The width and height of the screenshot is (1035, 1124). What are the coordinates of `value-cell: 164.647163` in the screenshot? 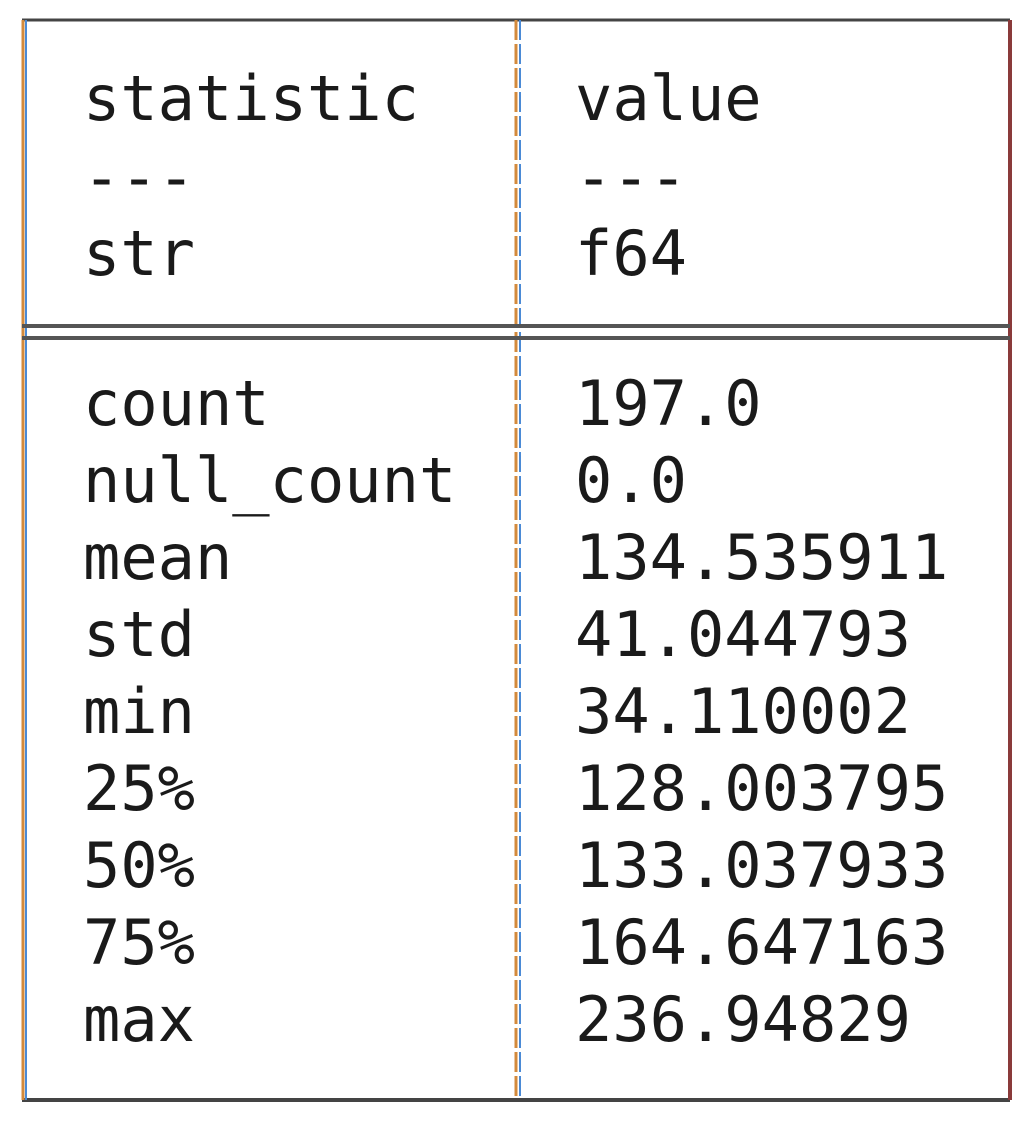 It's located at (761, 942).